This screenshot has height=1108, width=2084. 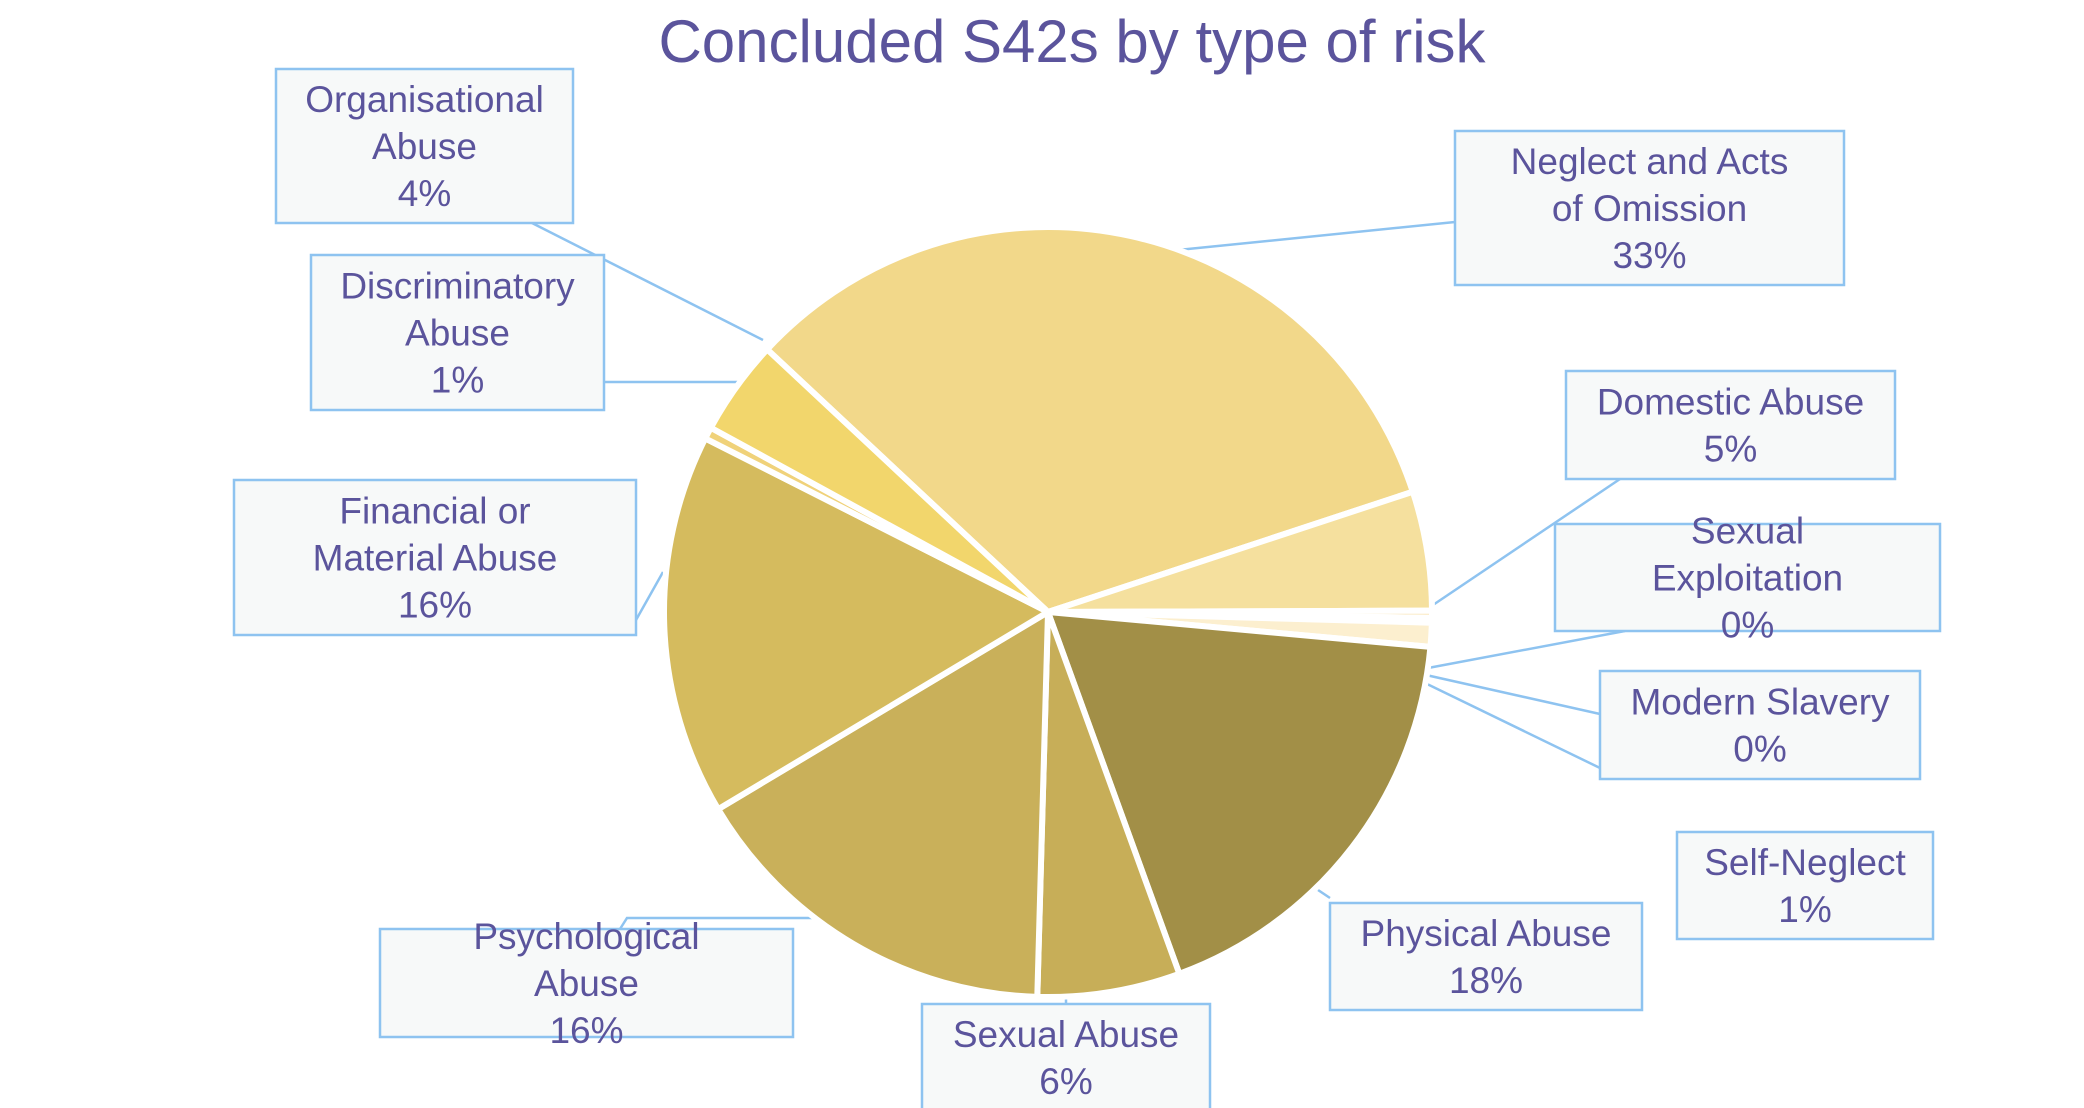 I want to click on data-label-category: Financial or, so click(x=434, y=511).